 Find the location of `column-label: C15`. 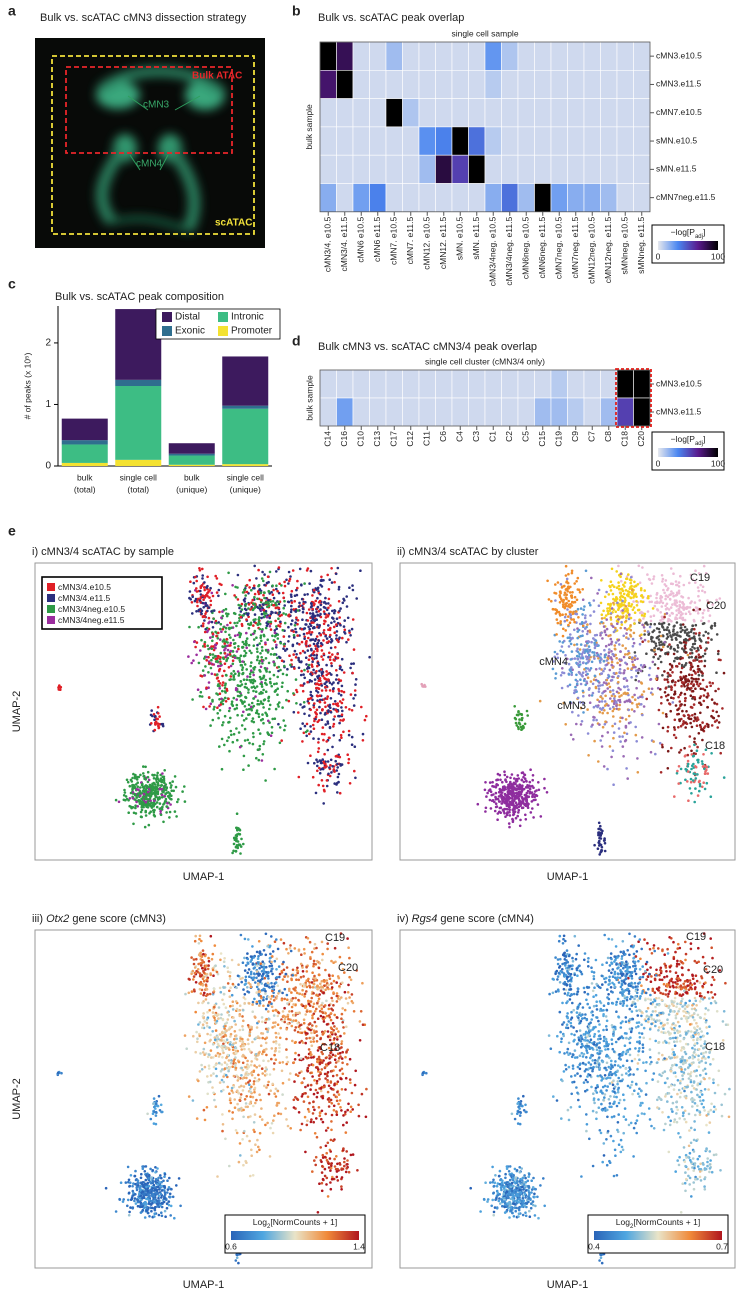

column-label: C15 is located at coordinates (542, 439).